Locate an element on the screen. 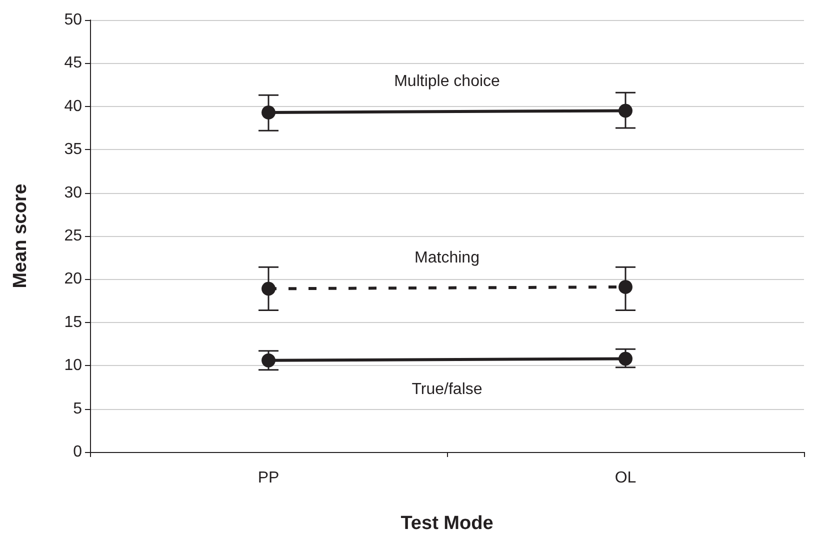  series-label: Multiple choice is located at coordinates (447, 81).